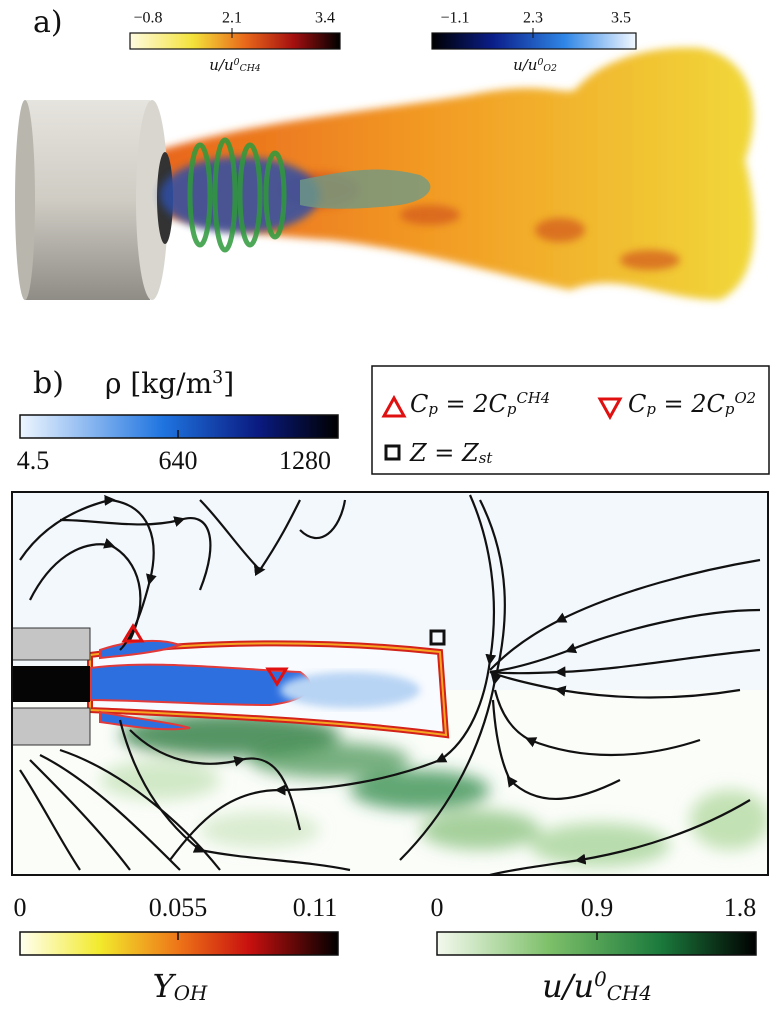 This screenshot has height=1014, width=771. I want to click on colorbar: −1.1 2.3 3.5 u/u0O2, so click(534, 42).